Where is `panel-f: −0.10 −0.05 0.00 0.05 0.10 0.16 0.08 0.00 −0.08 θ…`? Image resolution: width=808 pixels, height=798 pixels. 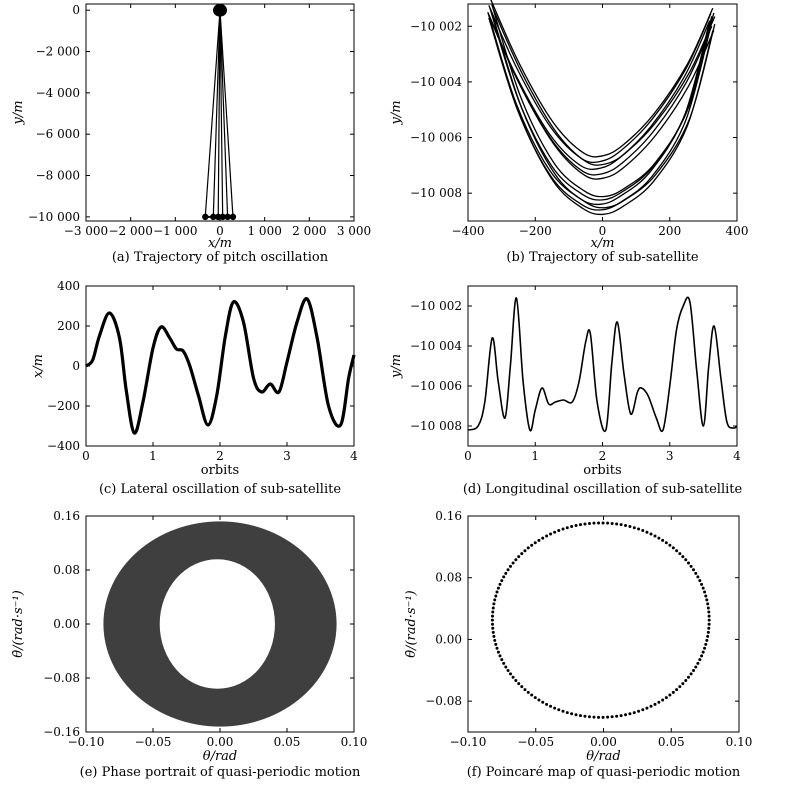 panel-f: −0.10 −0.05 0.00 0.05 0.10 0.16 0.08 0.00 −0.08 θ… is located at coordinates (578, 644).